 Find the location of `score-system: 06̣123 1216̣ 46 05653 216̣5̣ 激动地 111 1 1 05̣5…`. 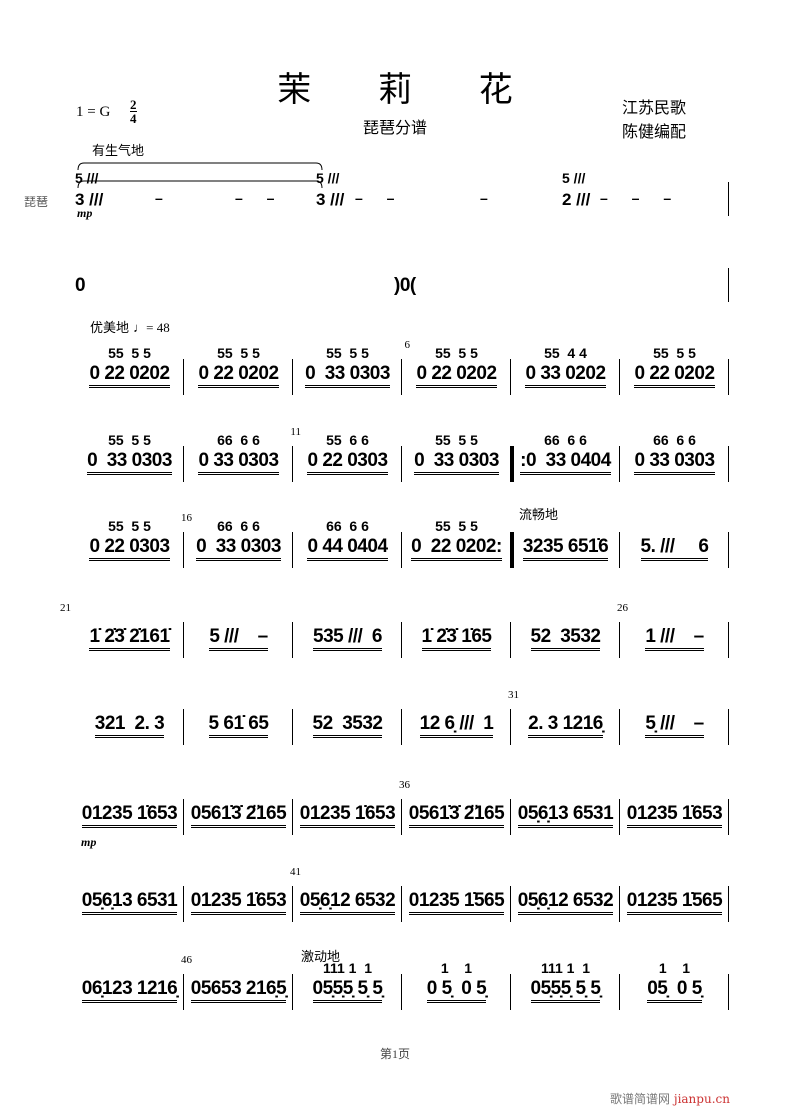

score-system: 06̣123 1216̣ 46 05653 216̣5̣ 激动地 111 1 1 05̣5… is located at coordinates (402, 985).